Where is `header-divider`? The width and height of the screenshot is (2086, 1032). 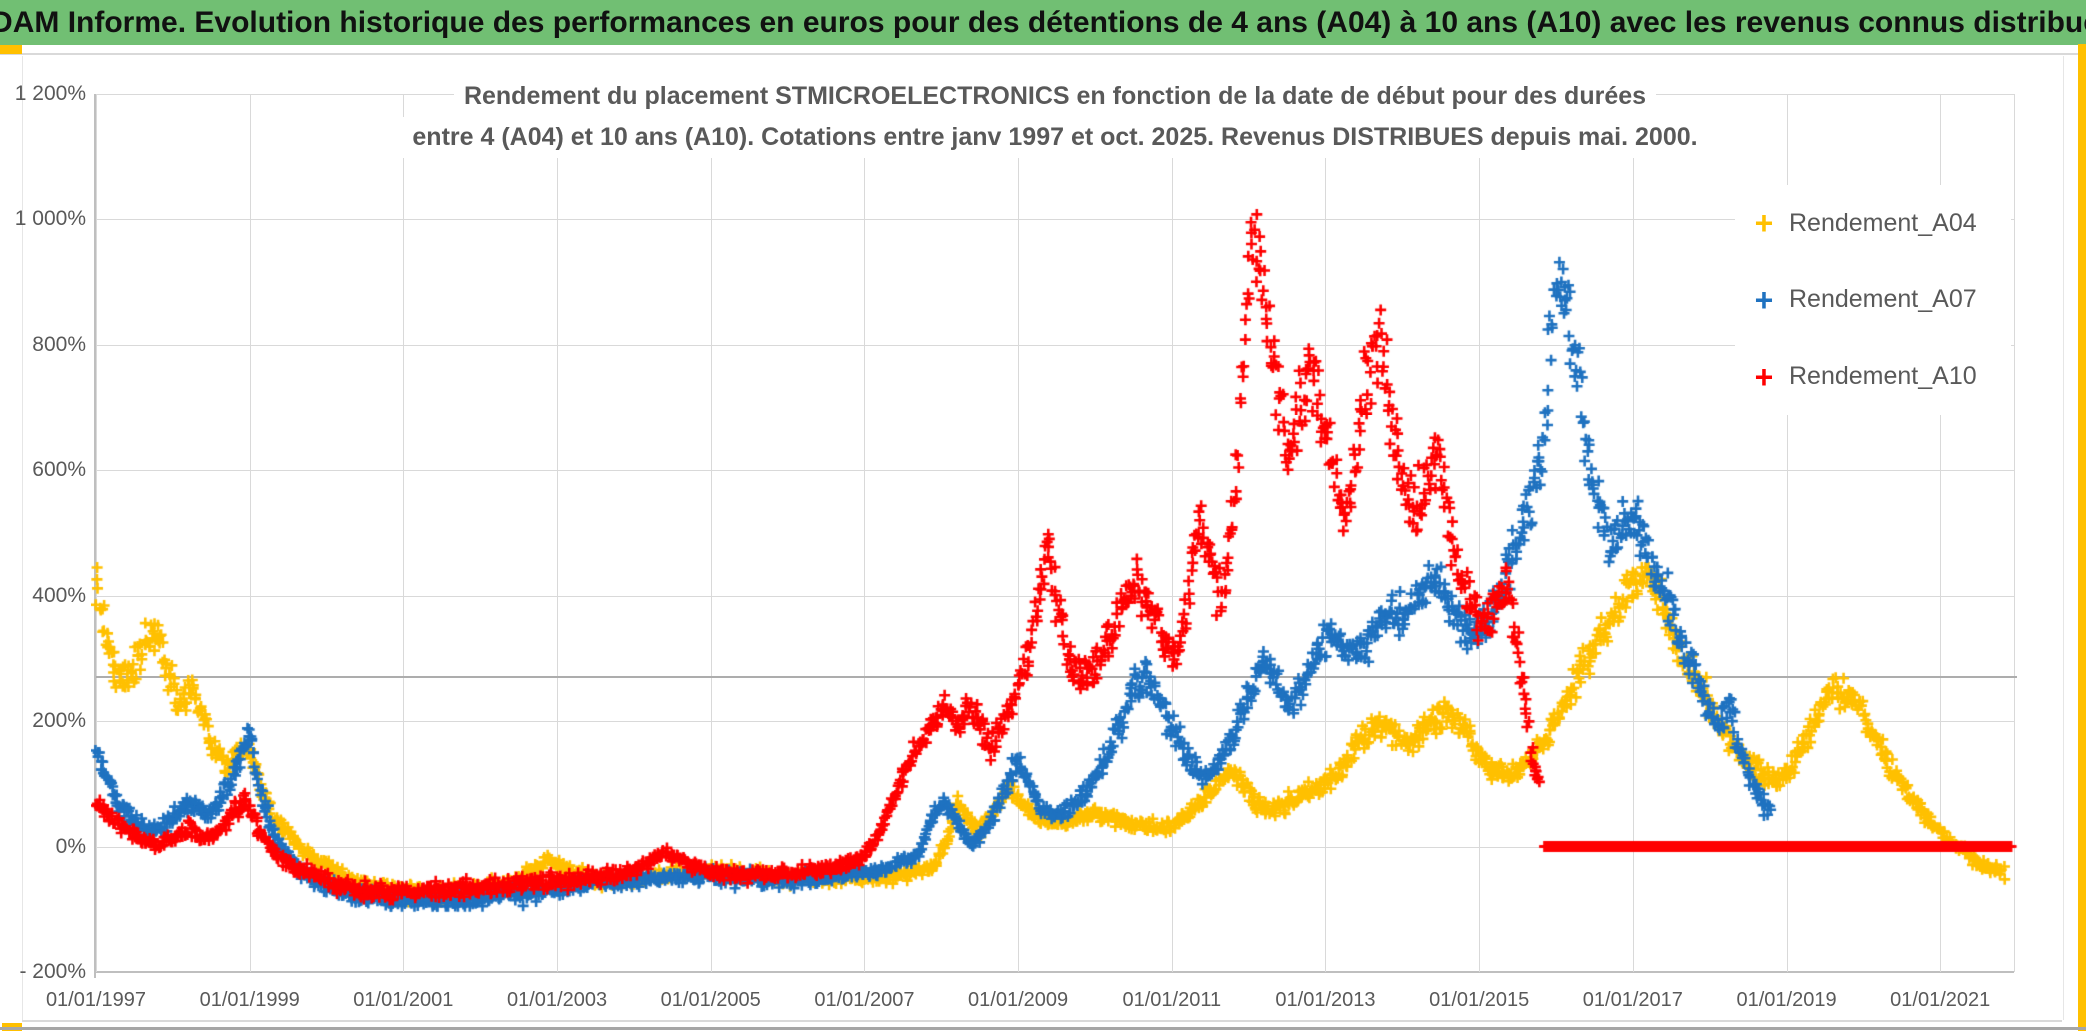
header-divider is located at coordinates (1043, 54).